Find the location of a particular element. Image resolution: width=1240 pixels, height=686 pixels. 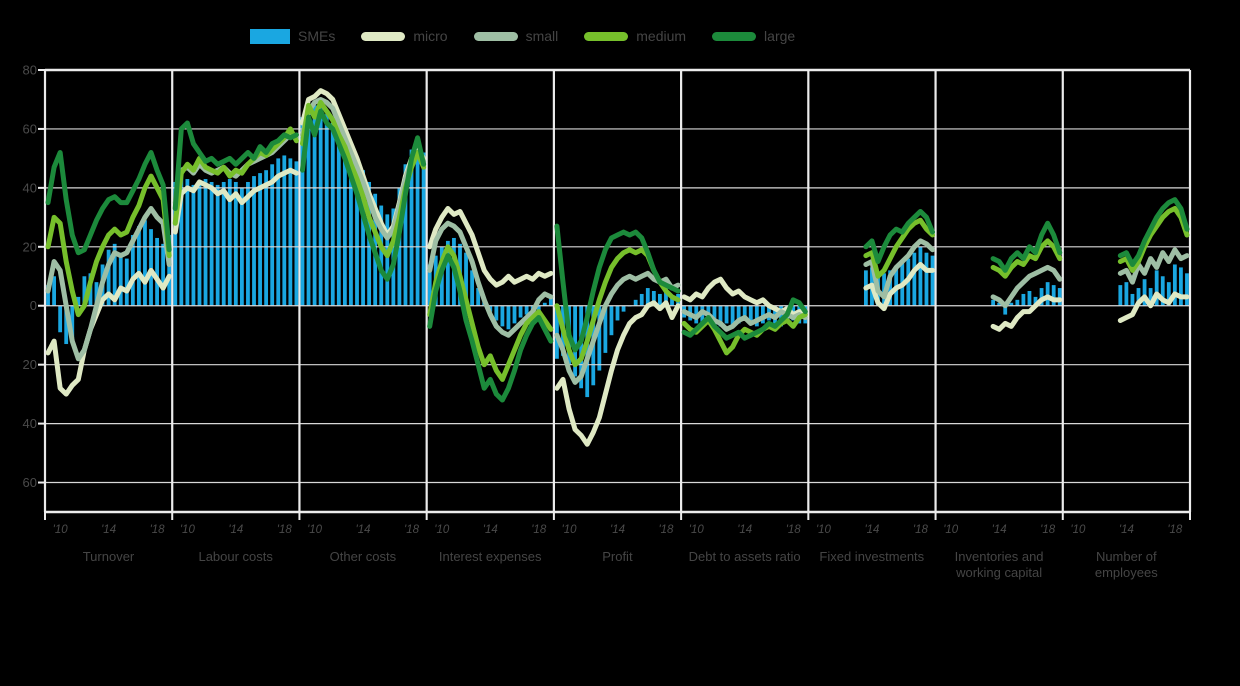

y-tick-label: 0 is located at coordinates (33, 305).